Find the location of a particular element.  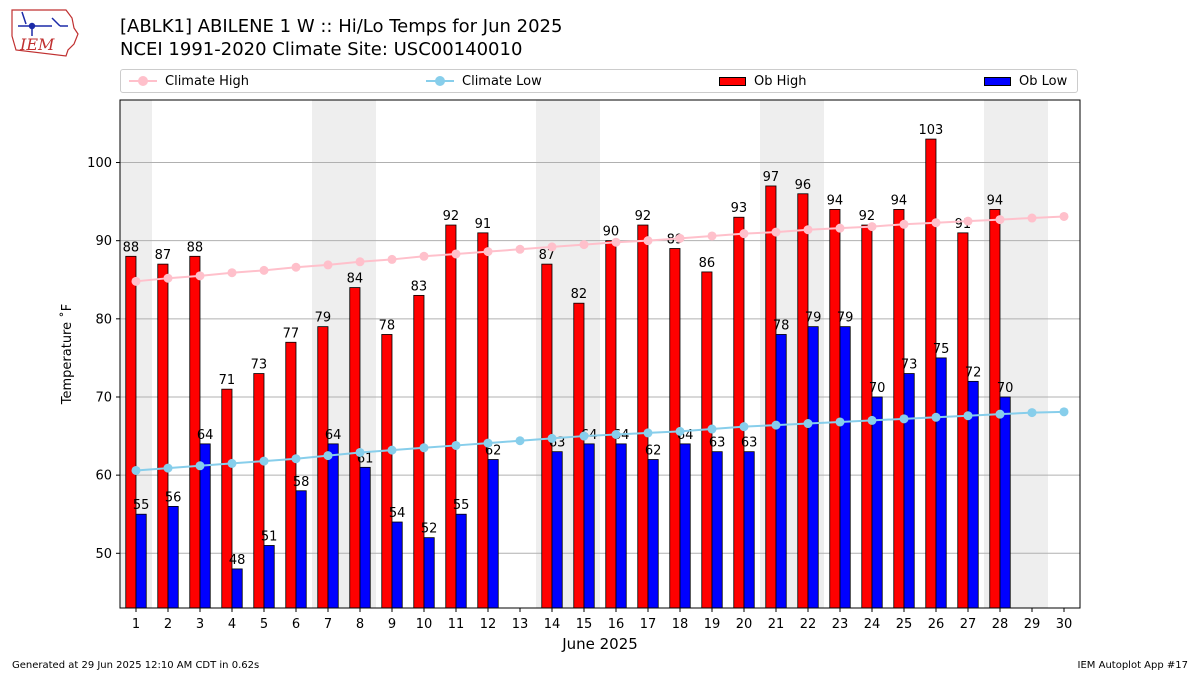

x-tick-label-30: 30 is located at coordinates (1064, 624).